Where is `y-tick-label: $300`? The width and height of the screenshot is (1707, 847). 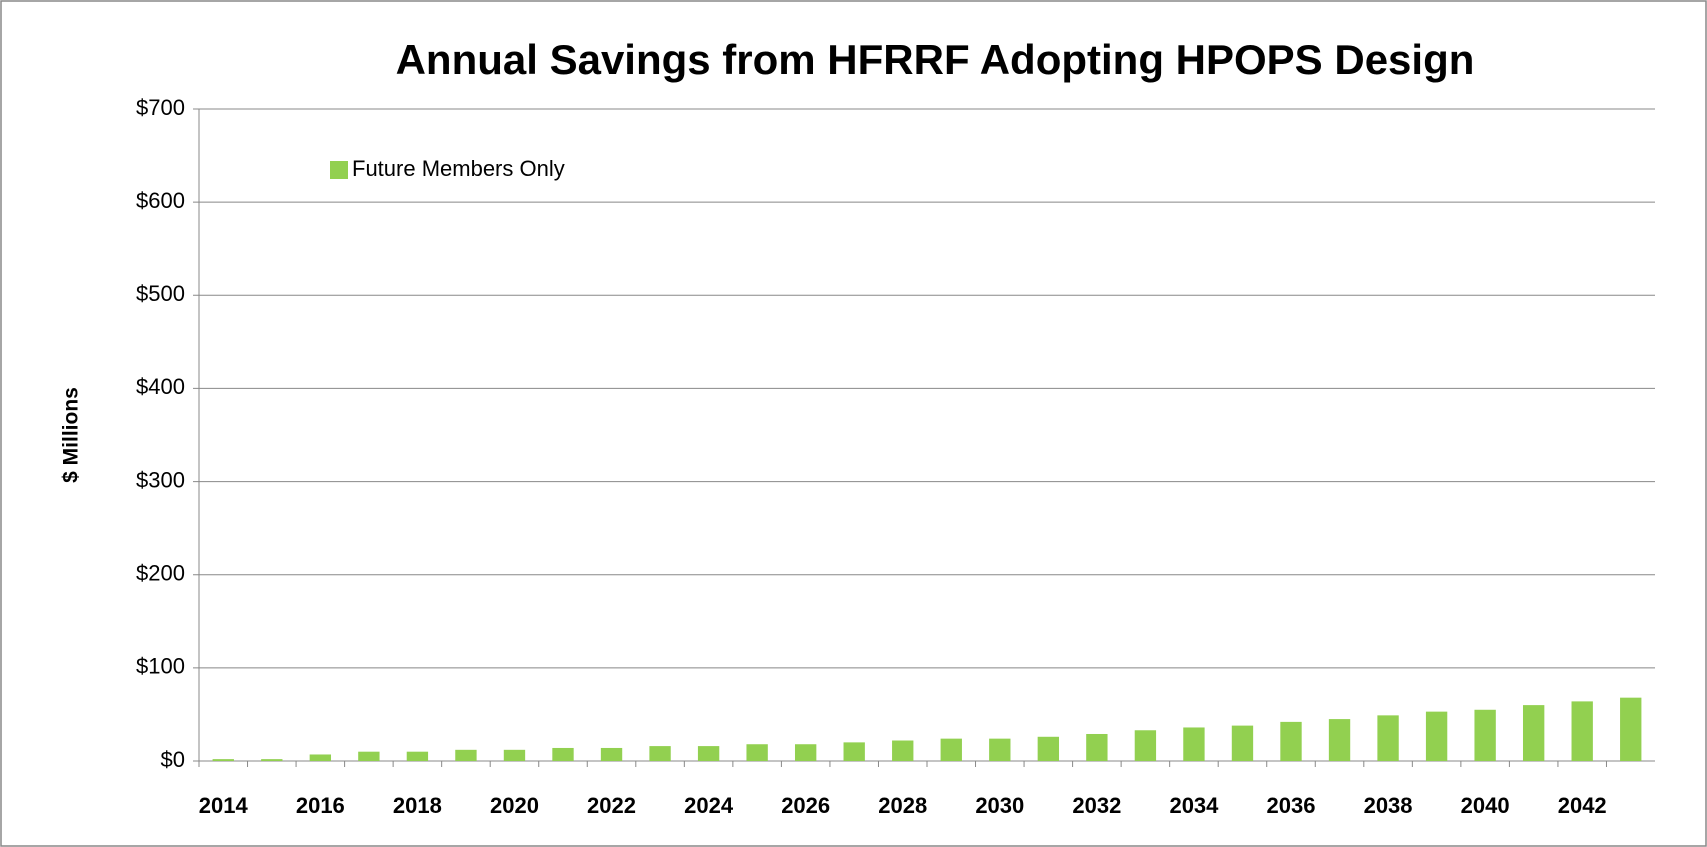 y-tick-label: $300 is located at coordinates (160, 479).